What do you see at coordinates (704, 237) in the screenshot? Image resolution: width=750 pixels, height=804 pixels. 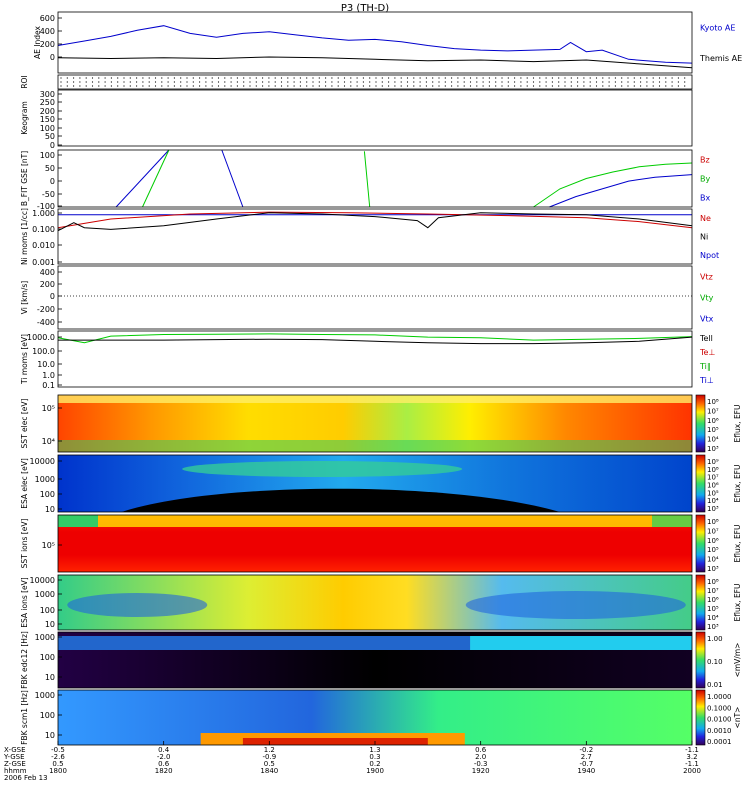 I see `legend-ni: Ni` at bounding box center [704, 237].